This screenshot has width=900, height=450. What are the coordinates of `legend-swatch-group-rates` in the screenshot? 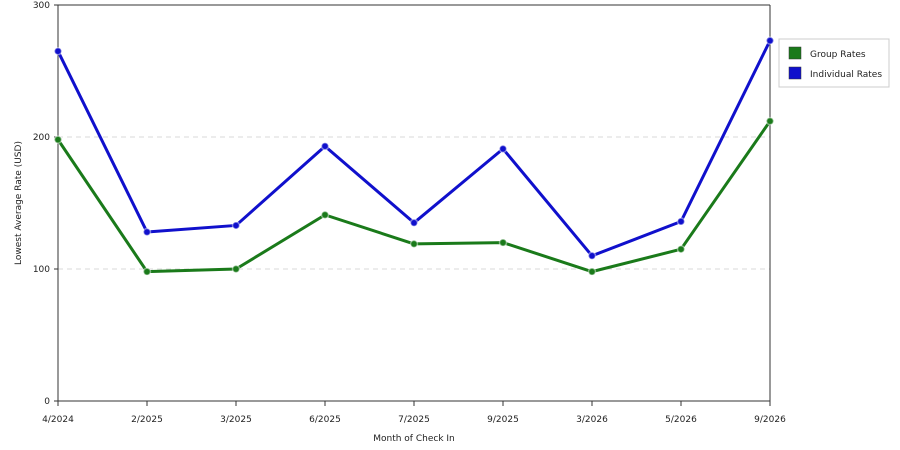 It's located at (795, 53).